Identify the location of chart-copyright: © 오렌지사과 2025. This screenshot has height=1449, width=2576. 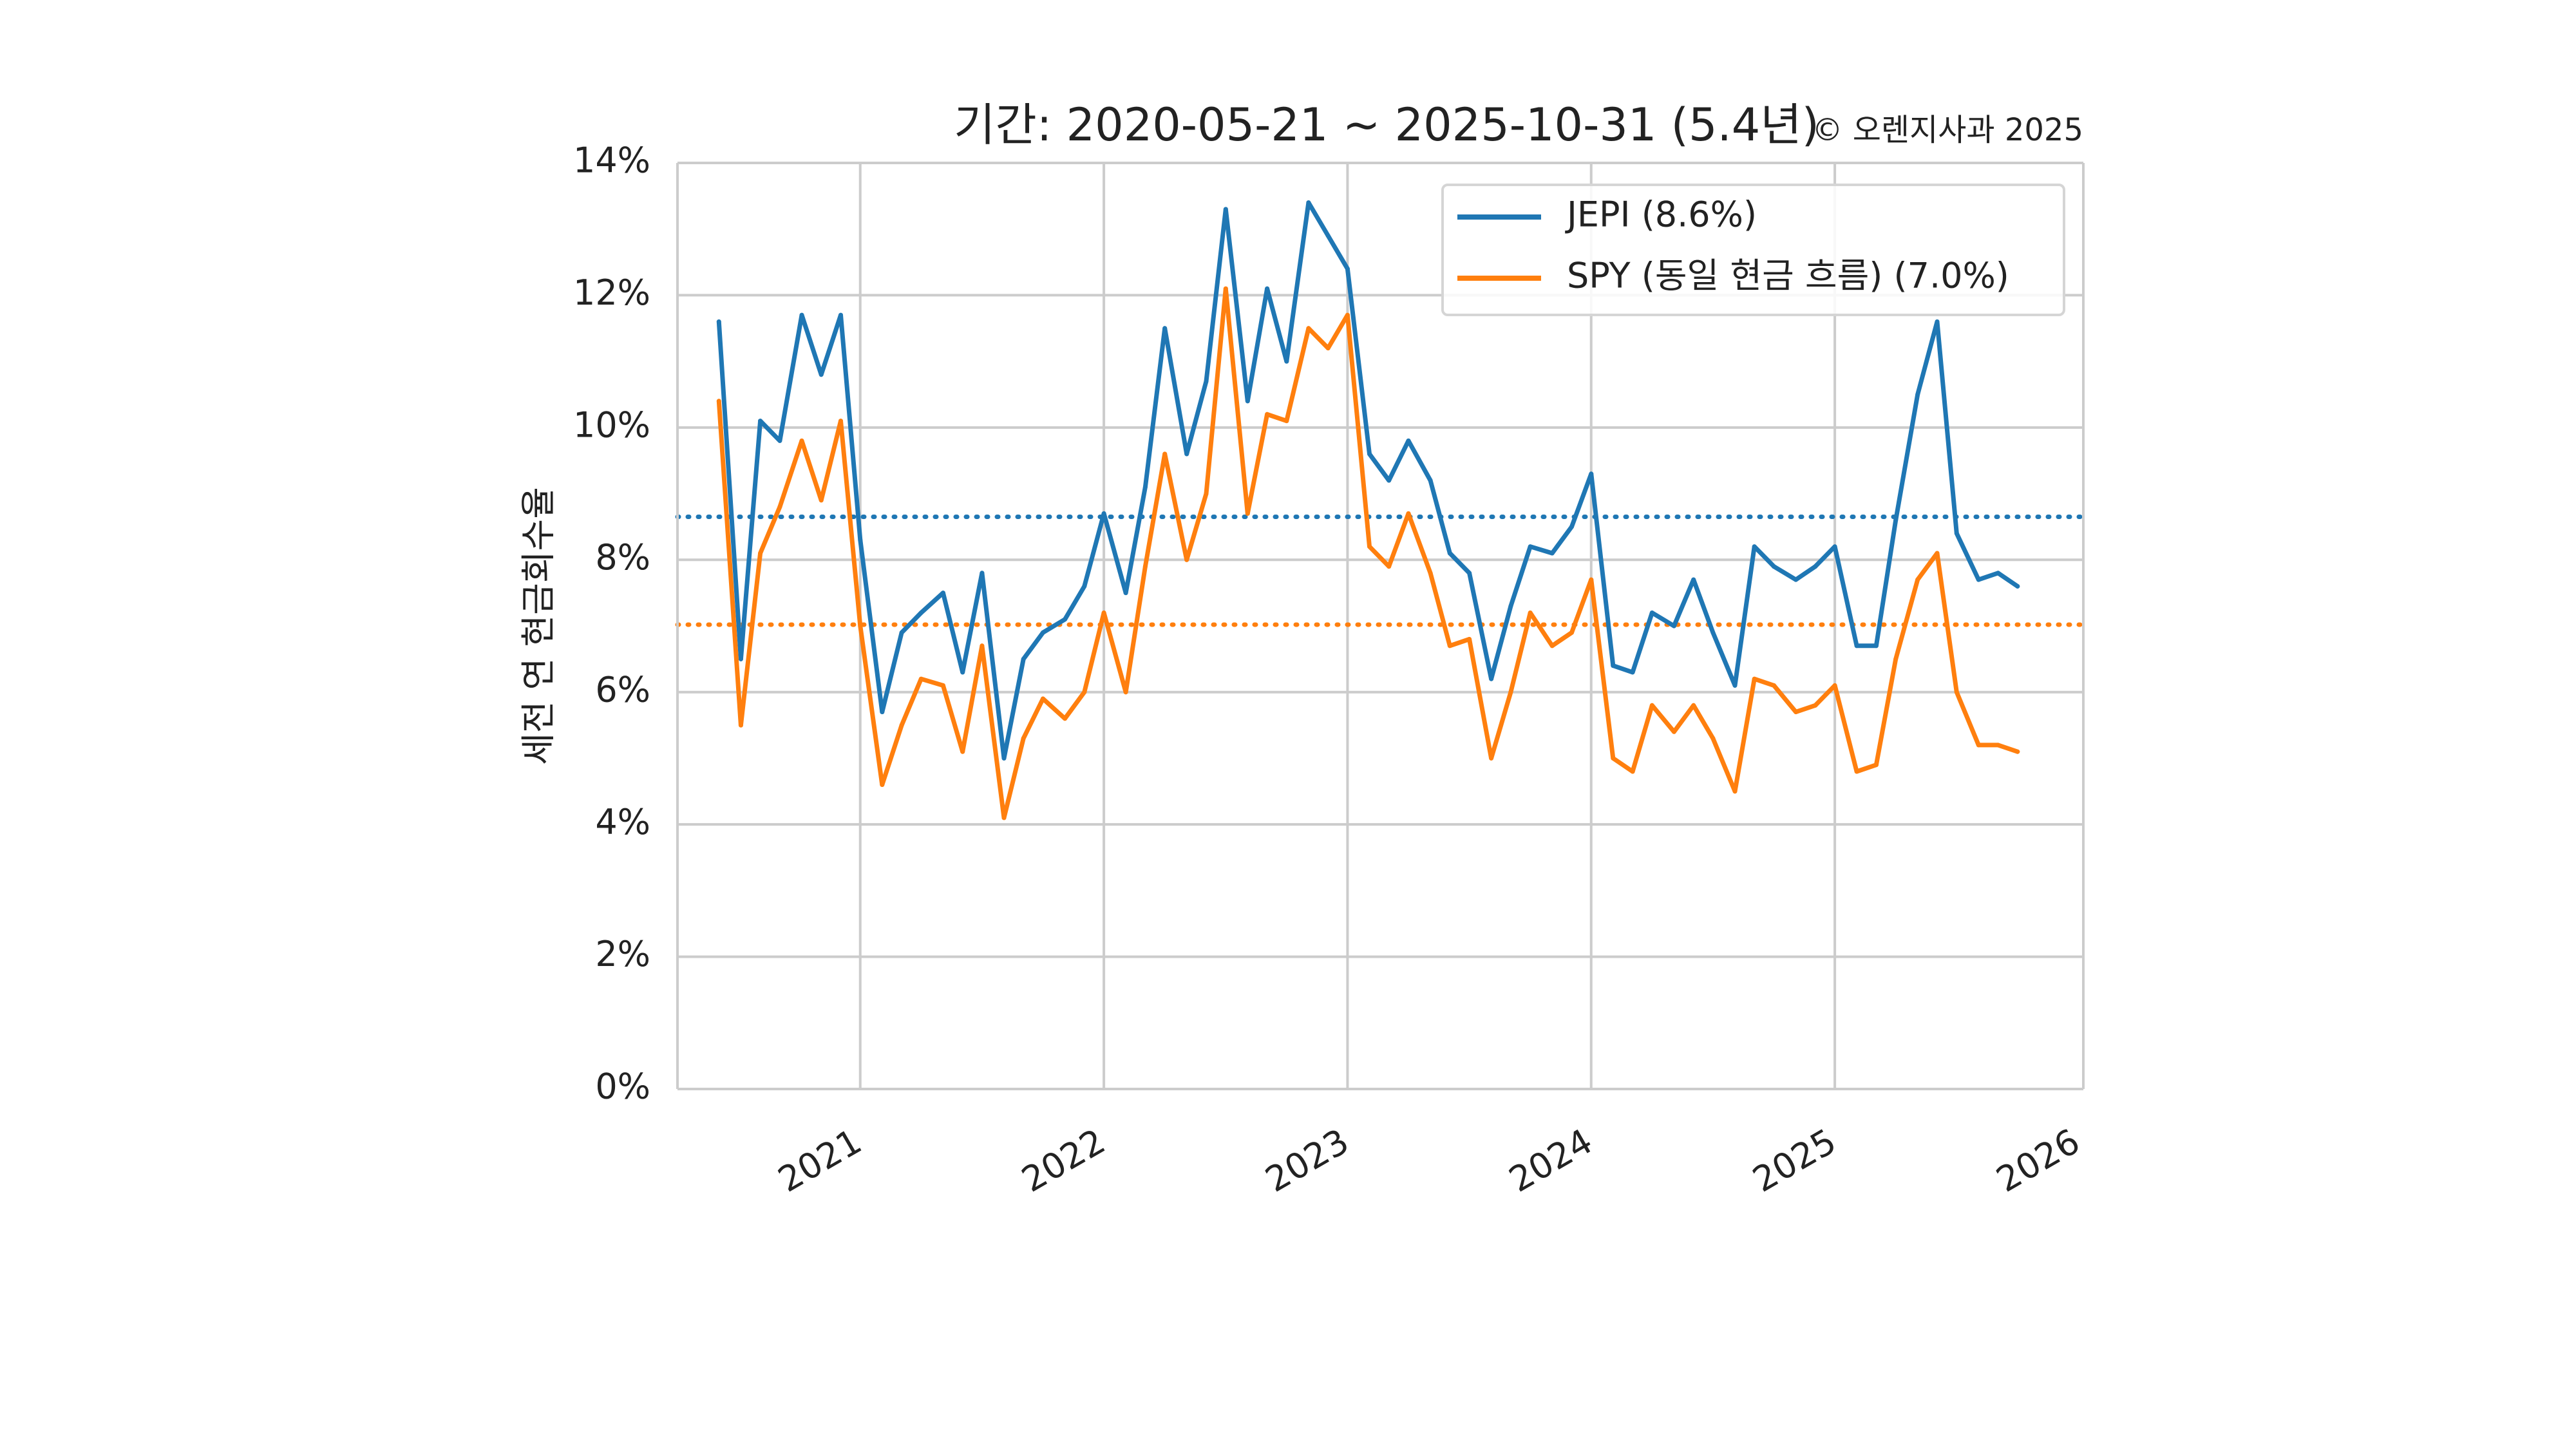
(1948, 130).